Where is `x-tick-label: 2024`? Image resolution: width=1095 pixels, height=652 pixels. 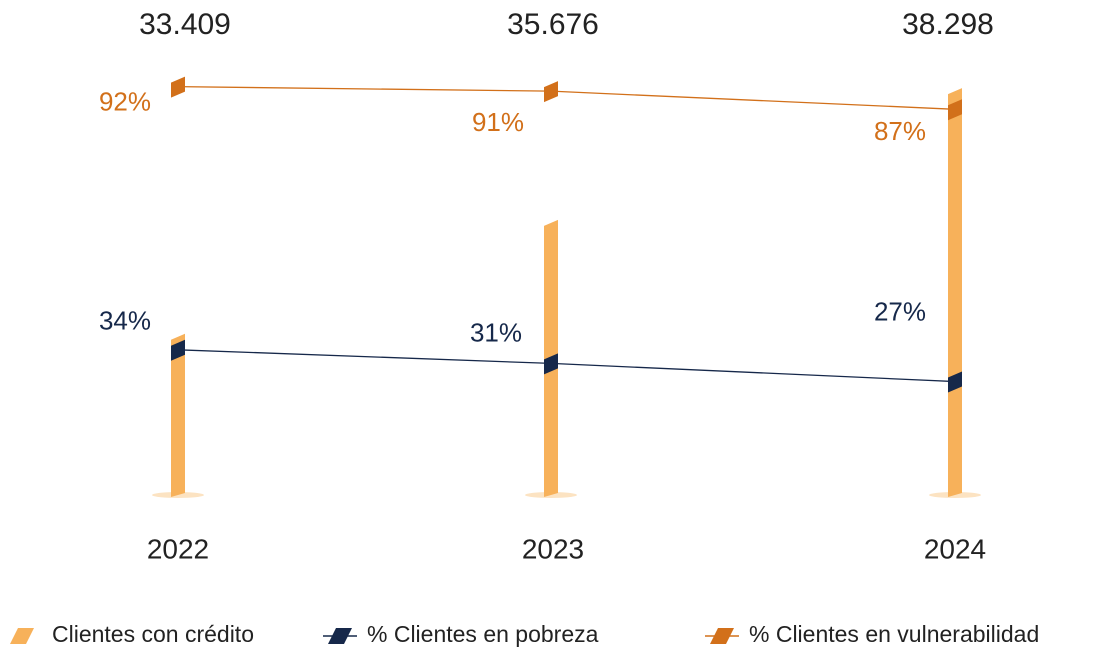
x-tick-label: 2024 is located at coordinates (955, 548).